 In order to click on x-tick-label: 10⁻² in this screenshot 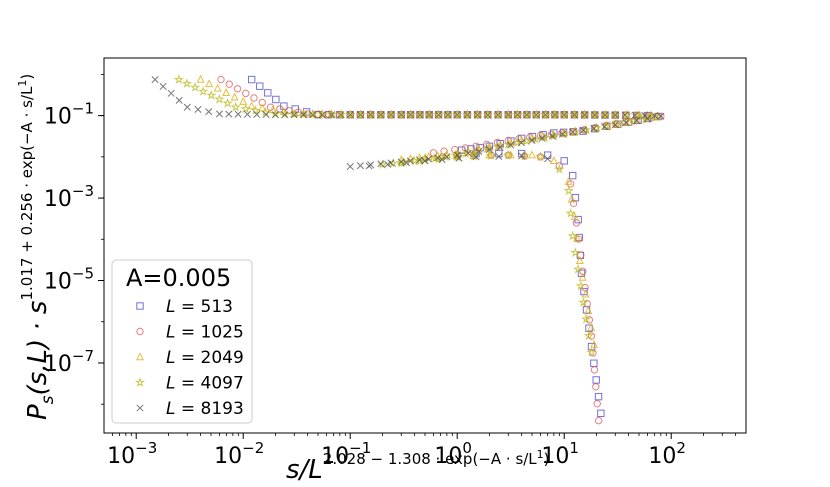, I will do `click(239, 454)`.